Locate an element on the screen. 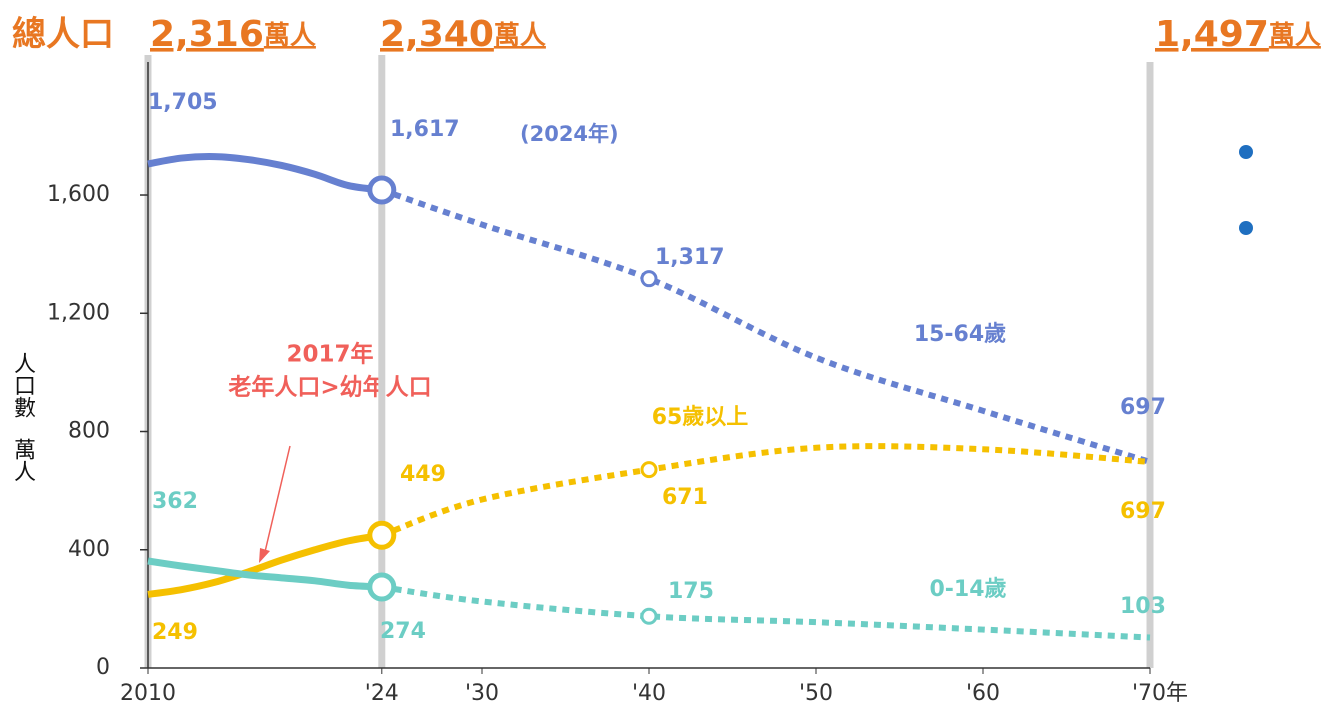  x-tick-label: '30 is located at coordinates (482, 693).